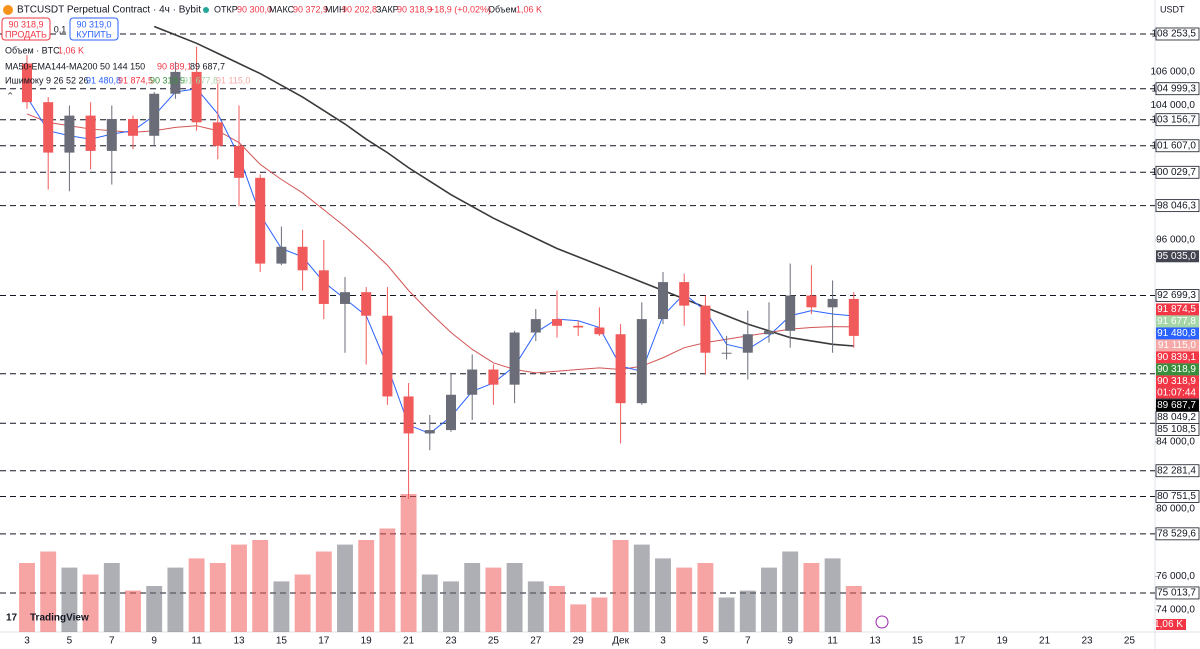 The image size is (1200, 649). Describe the element at coordinates (206, 10) in the screenshot. I see `status-dot` at that location.